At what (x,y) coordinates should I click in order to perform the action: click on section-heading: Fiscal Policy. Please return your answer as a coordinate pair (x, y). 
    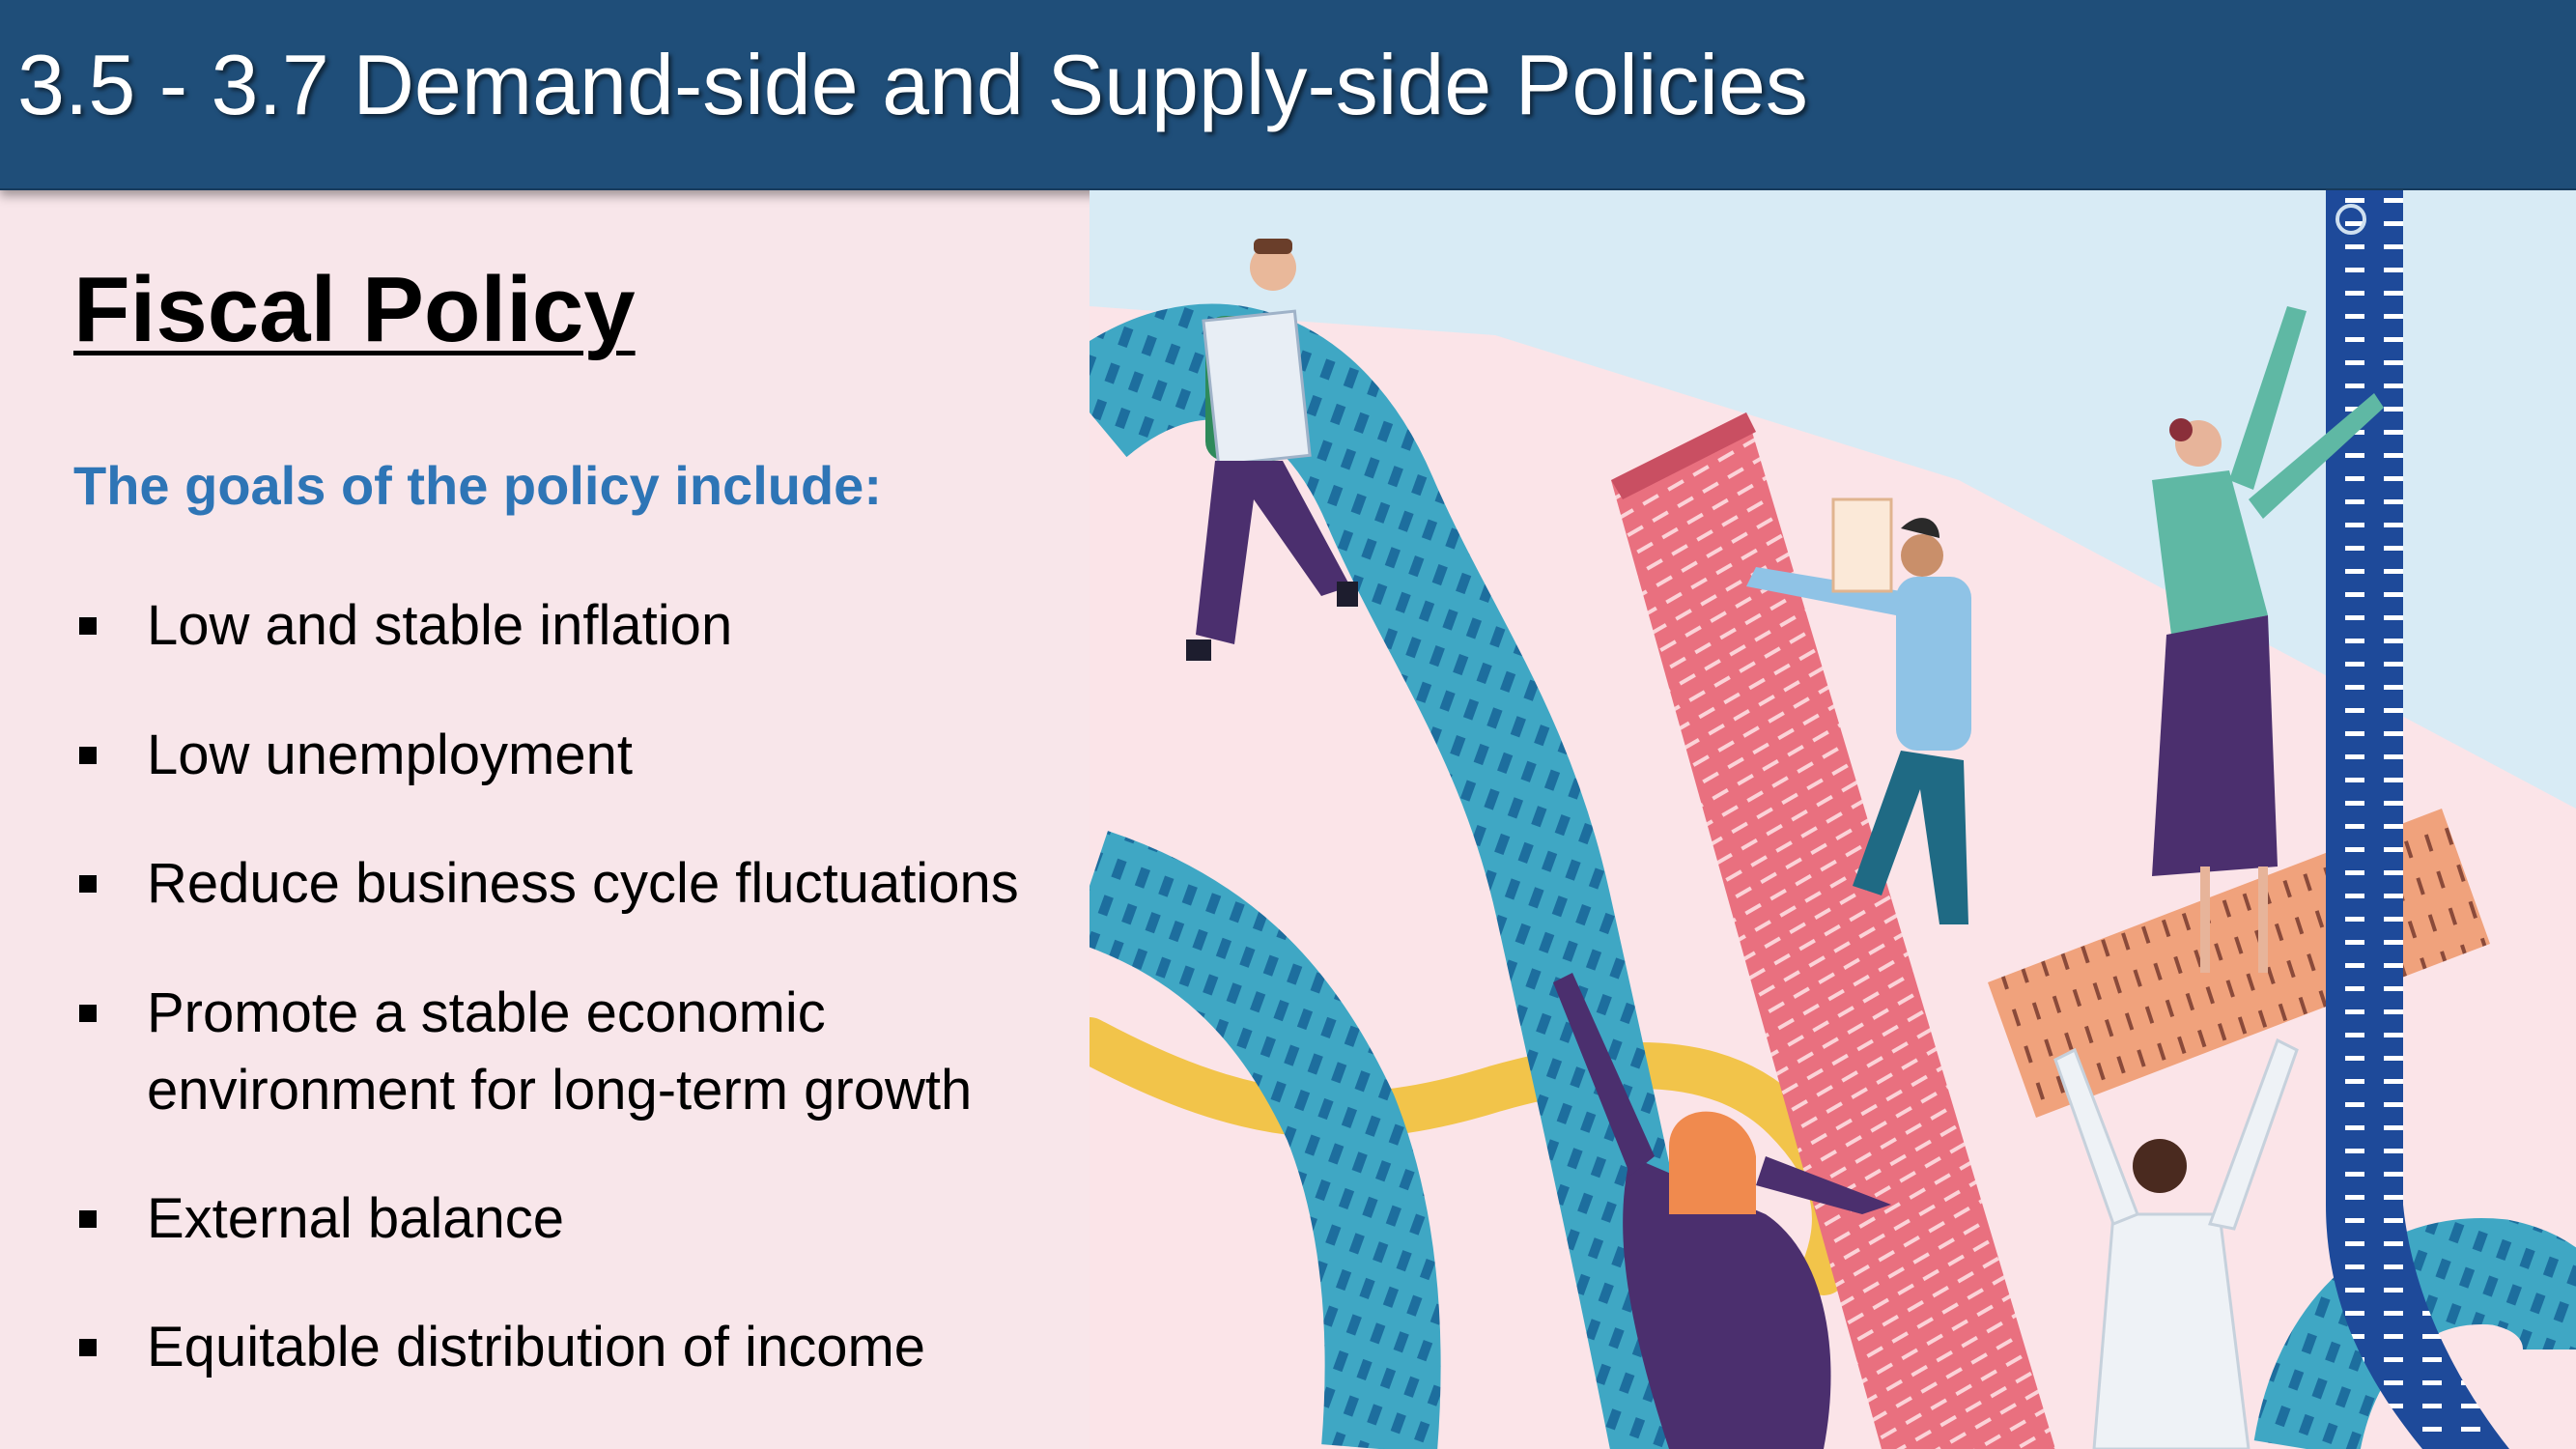
    Looking at the image, I should click on (354, 309).